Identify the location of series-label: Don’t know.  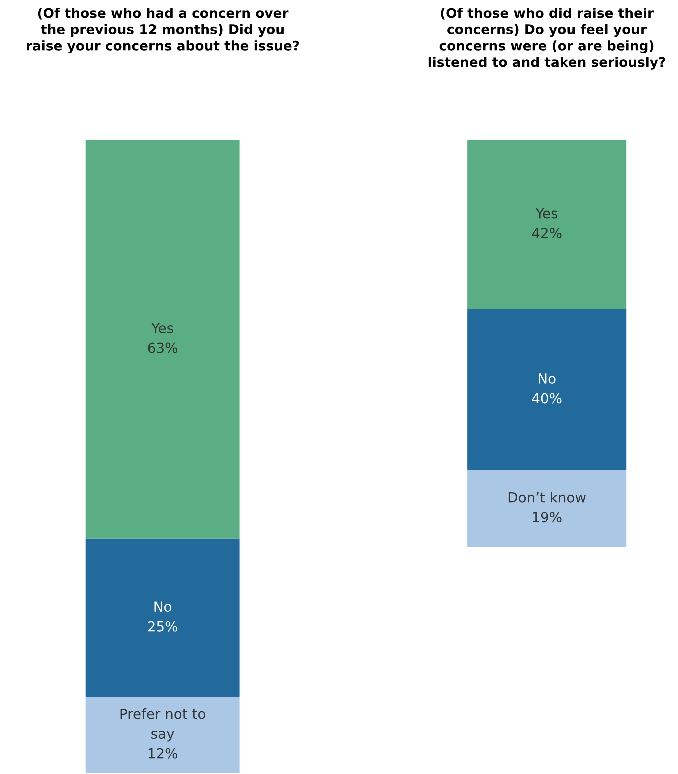
(547, 497).